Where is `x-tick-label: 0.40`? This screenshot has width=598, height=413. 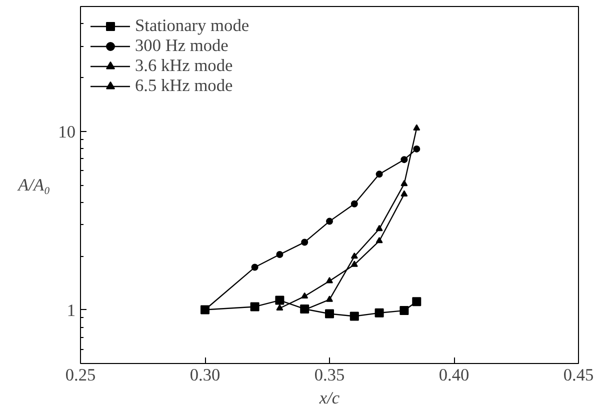 x-tick-label: 0.40 is located at coordinates (454, 375).